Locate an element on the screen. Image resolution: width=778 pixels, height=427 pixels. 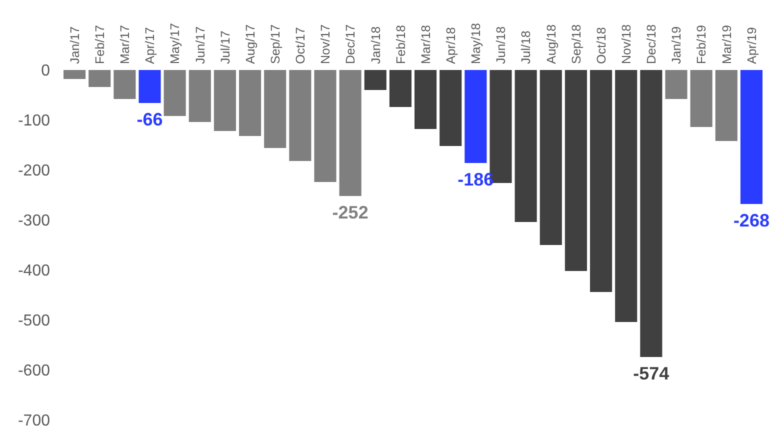
y-tick-label: -400 is located at coordinates (34, 271).